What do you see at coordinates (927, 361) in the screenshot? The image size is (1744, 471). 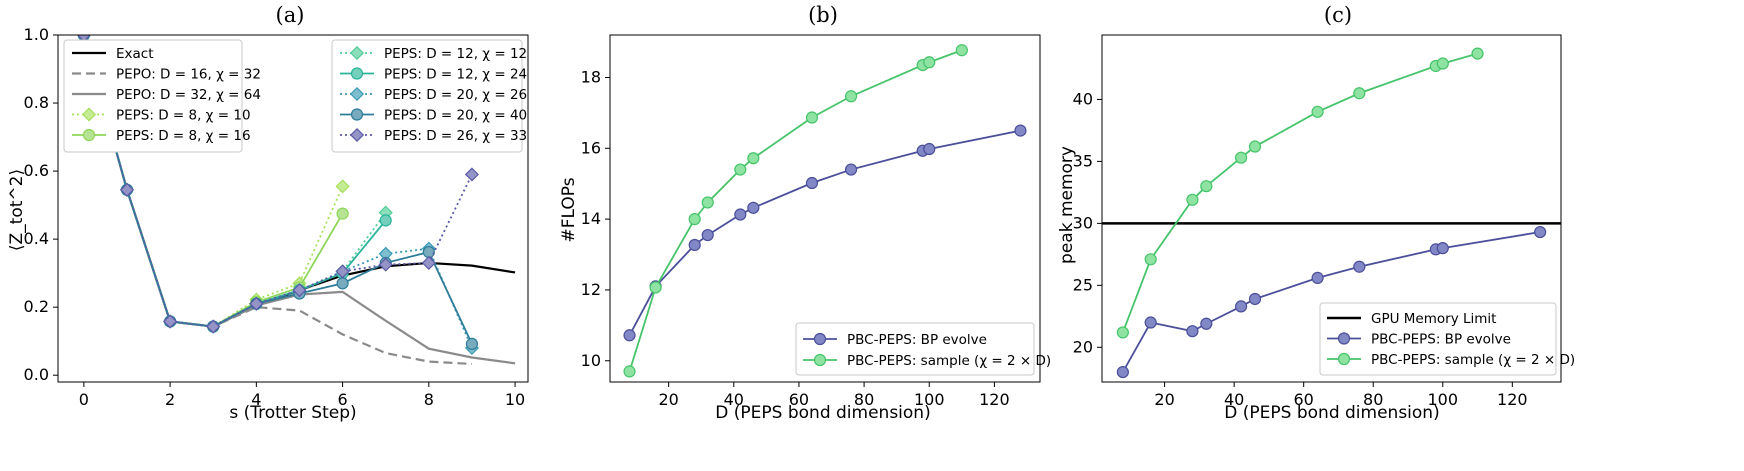 I see `legend-entry: PBC-PEPS: sample (χ = 2 × D)` at bounding box center [927, 361].